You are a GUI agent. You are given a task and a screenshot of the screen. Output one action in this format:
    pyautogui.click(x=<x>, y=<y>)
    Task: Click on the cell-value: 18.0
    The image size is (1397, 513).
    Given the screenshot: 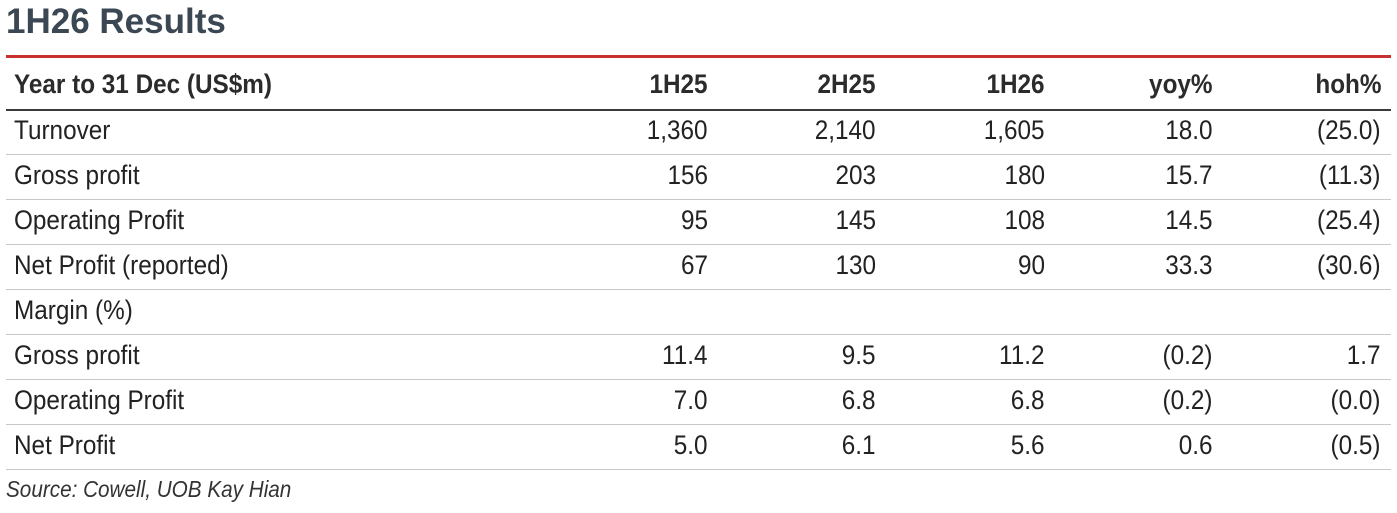 What is the action you would take?
    pyautogui.click(x=1189, y=130)
    